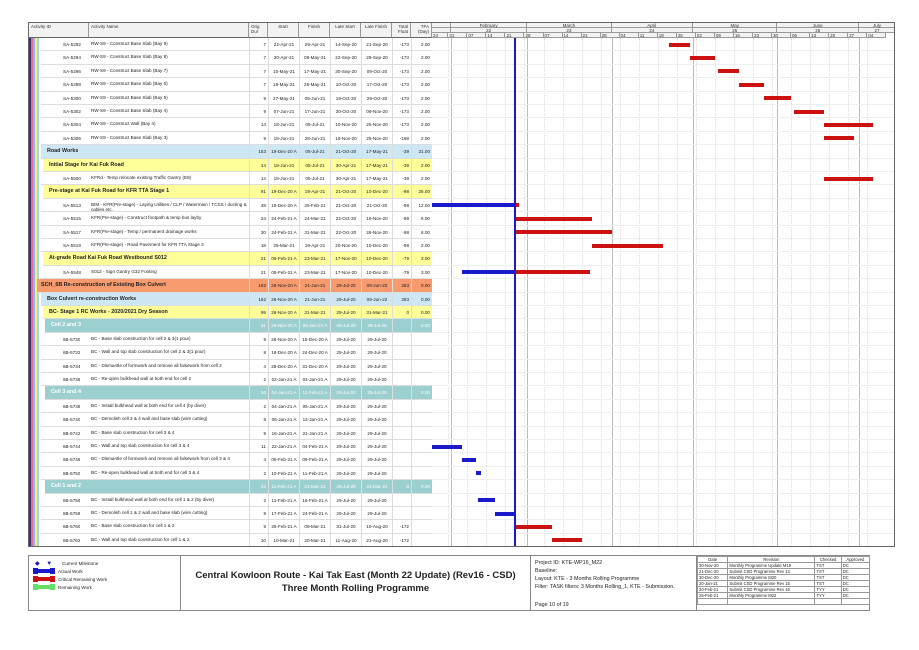 The image size is (919, 650). Describe the element at coordinates (345, 30) in the screenshot. I see `col-header-late-start: Late Start` at that location.